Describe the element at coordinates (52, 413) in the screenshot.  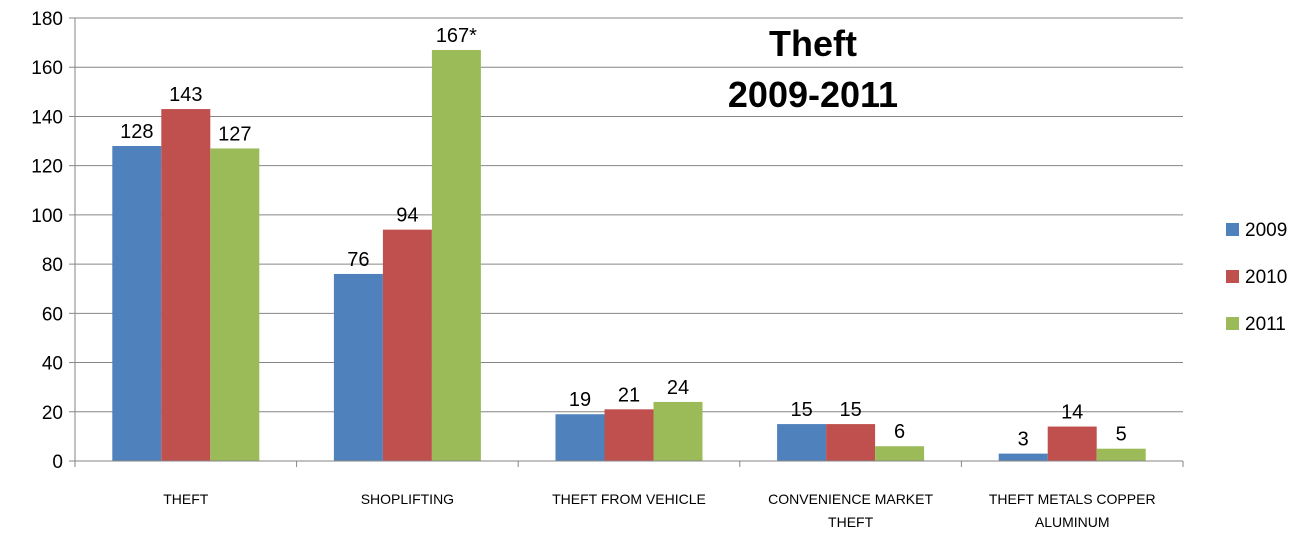
I see `y-tick-label: 20` at that location.